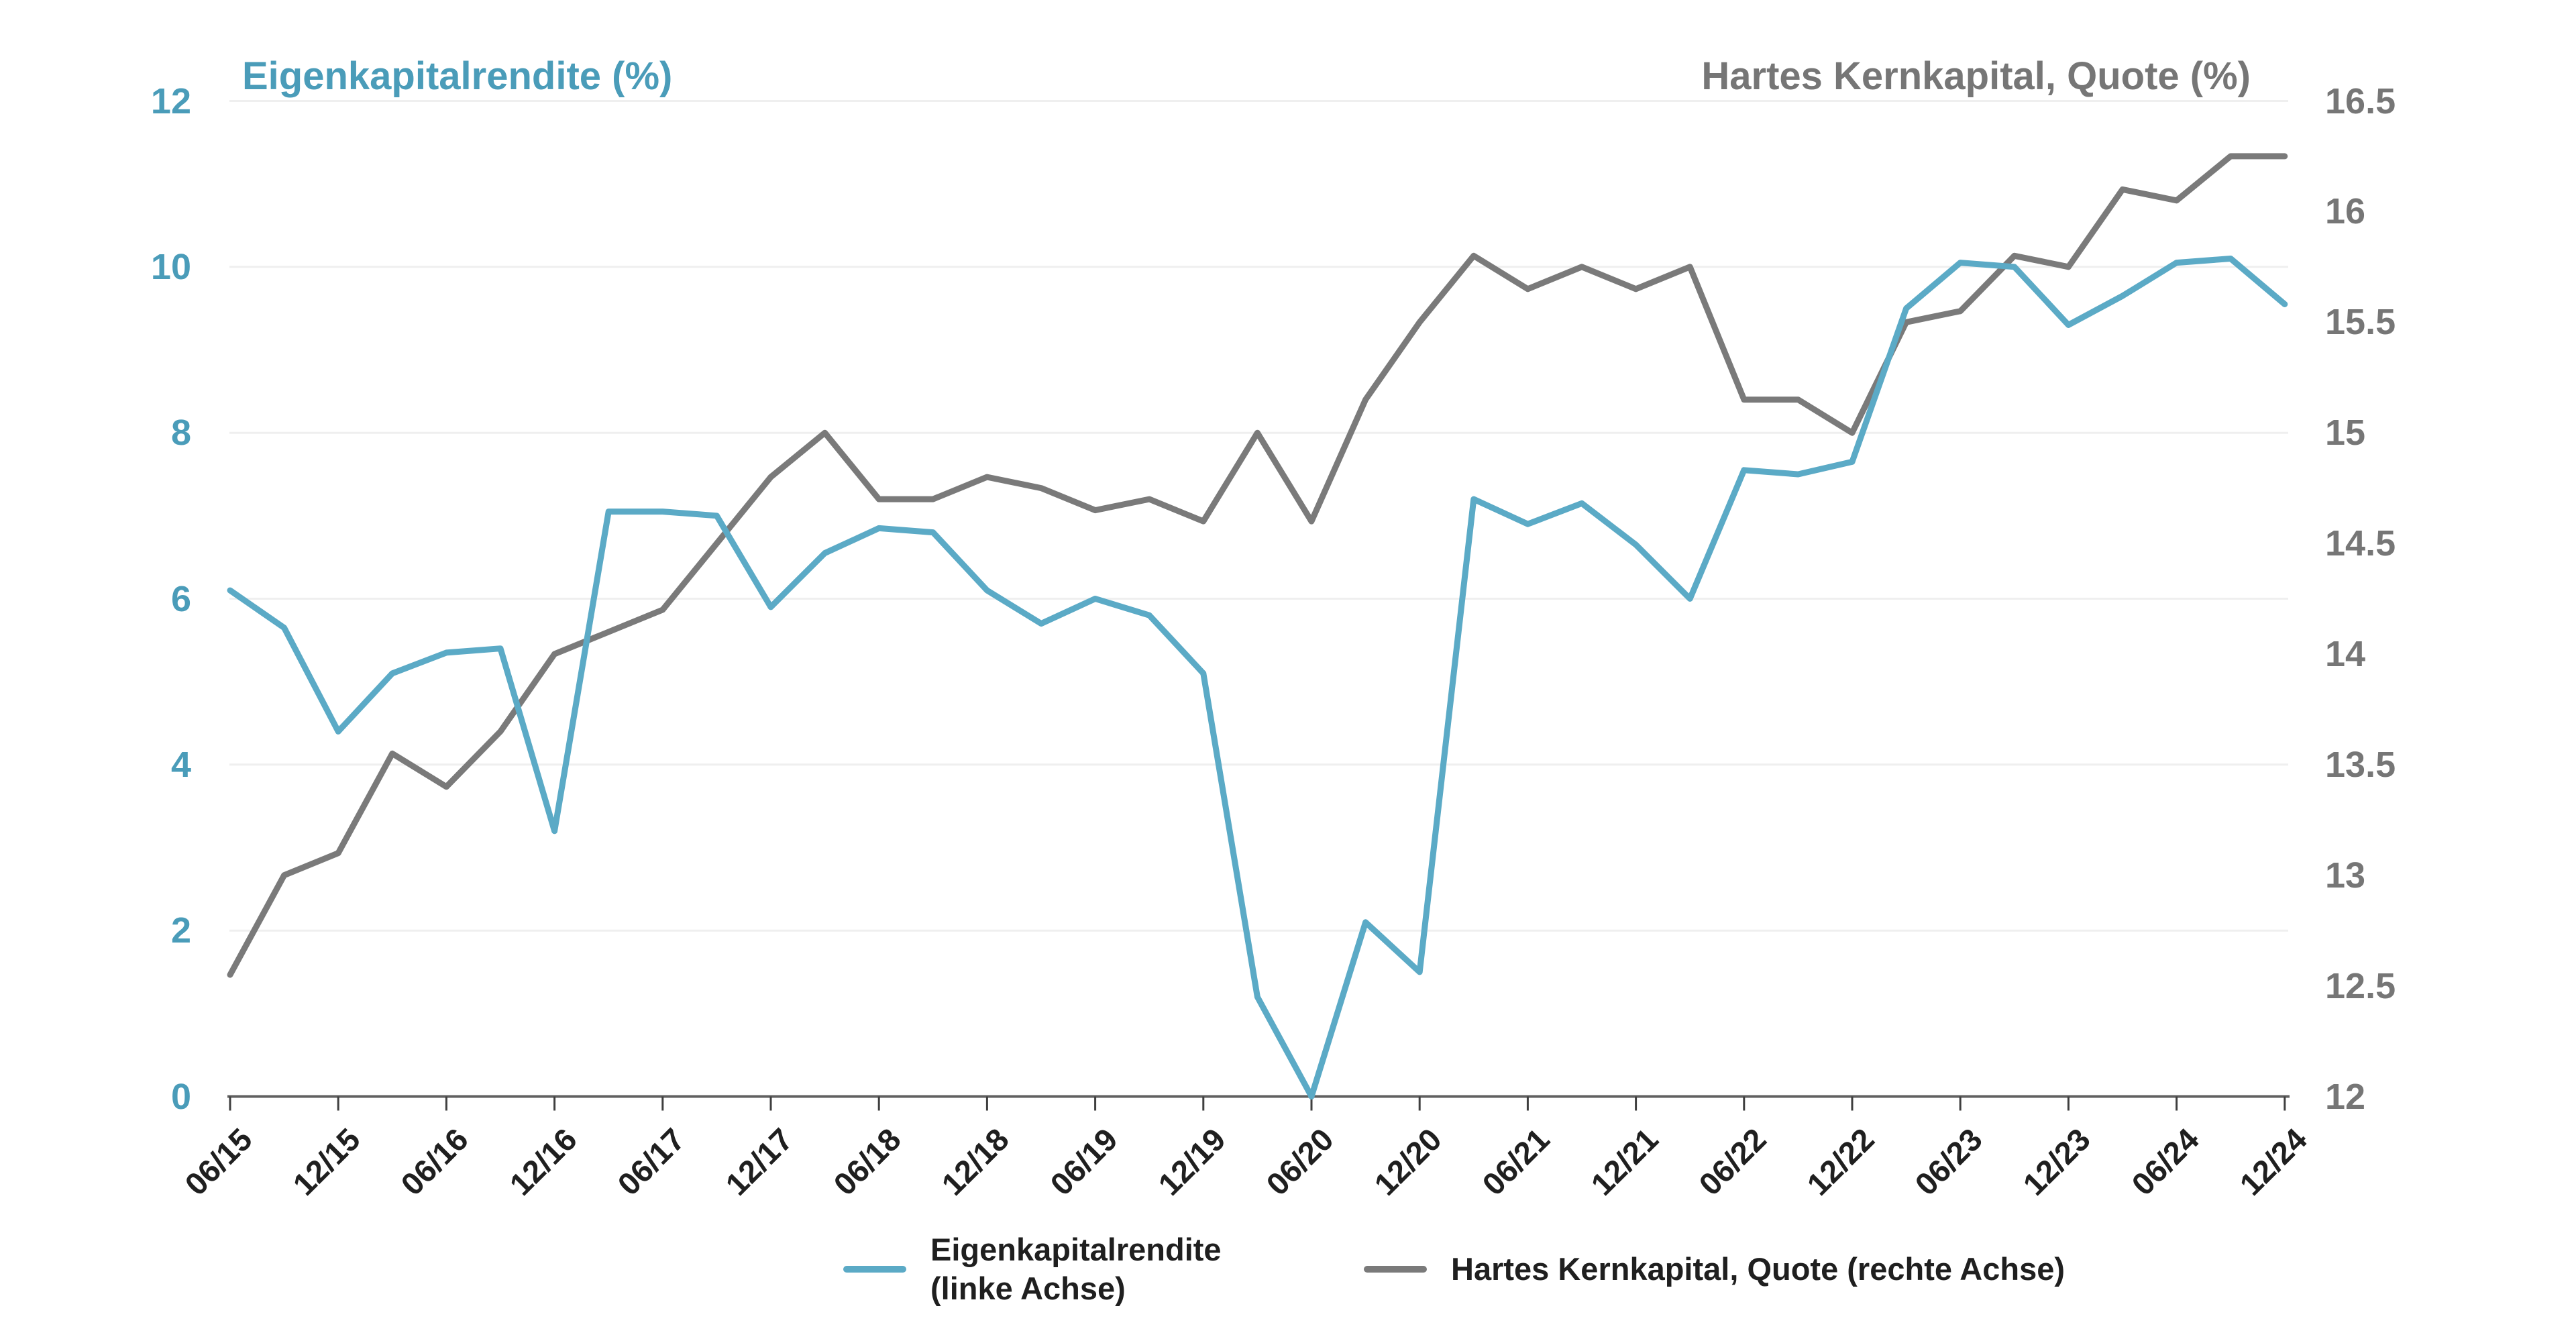  I want to click on right-axis-title: Hartes Kernkapital, Quote (%), so click(1976, 76).